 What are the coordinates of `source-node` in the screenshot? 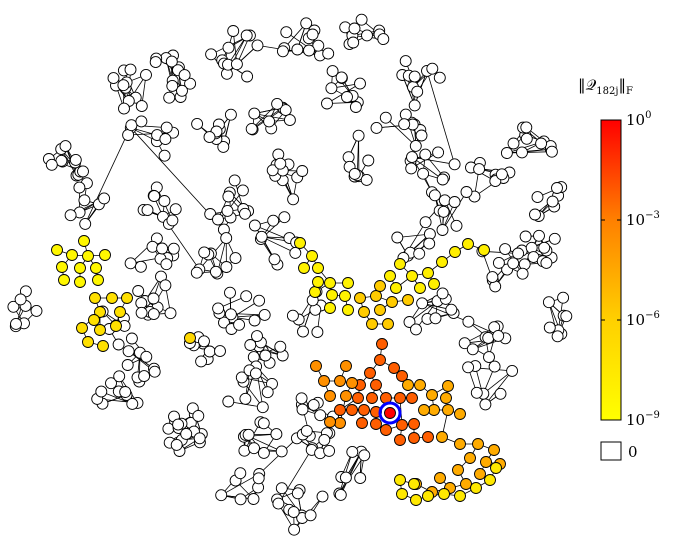 It's located at (390, 413).